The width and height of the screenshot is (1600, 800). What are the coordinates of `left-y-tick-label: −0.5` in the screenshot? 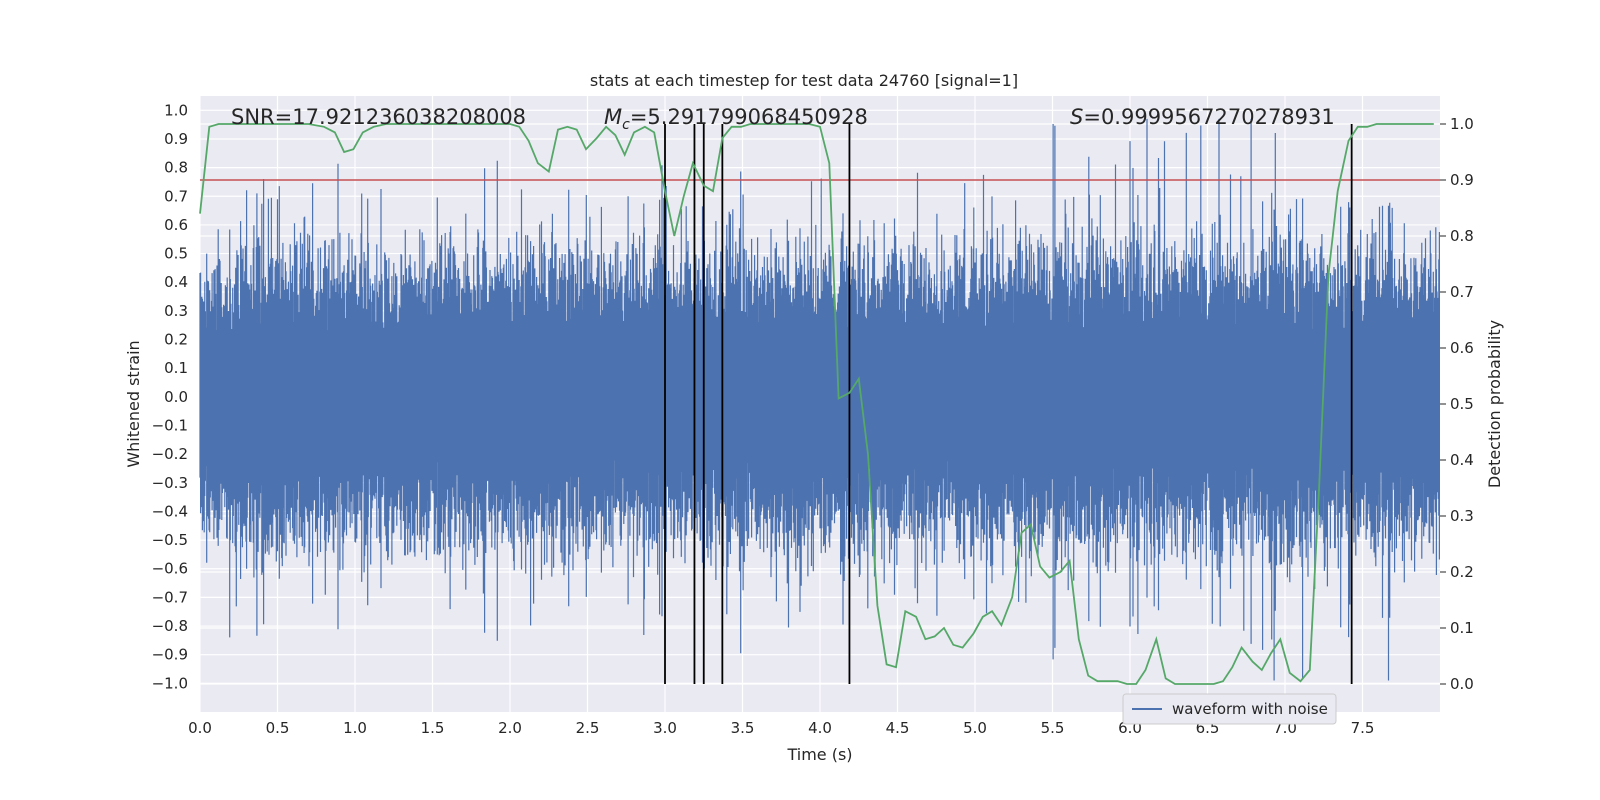 It's located at (170, 540).